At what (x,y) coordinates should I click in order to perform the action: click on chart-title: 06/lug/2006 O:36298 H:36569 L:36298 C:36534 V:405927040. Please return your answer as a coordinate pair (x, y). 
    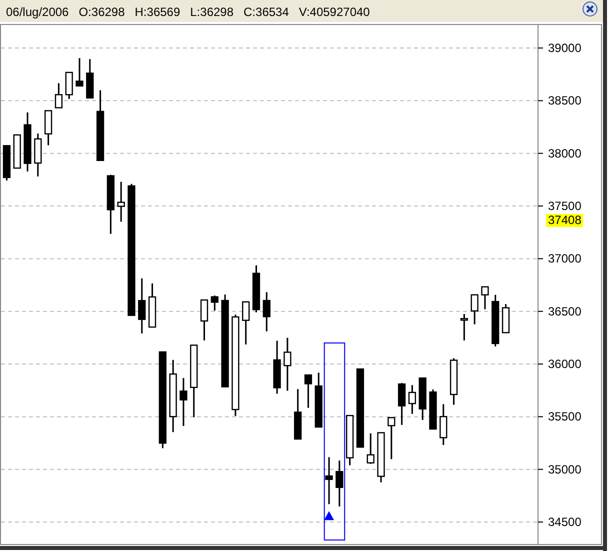
    Looking at the image, I should click on (188, 12).